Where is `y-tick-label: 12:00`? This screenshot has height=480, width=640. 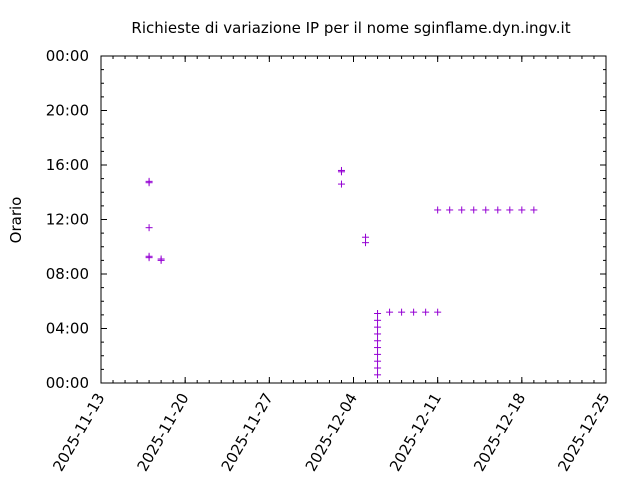
y-tick-label: 12:00 is located at coordinates (67, 220).